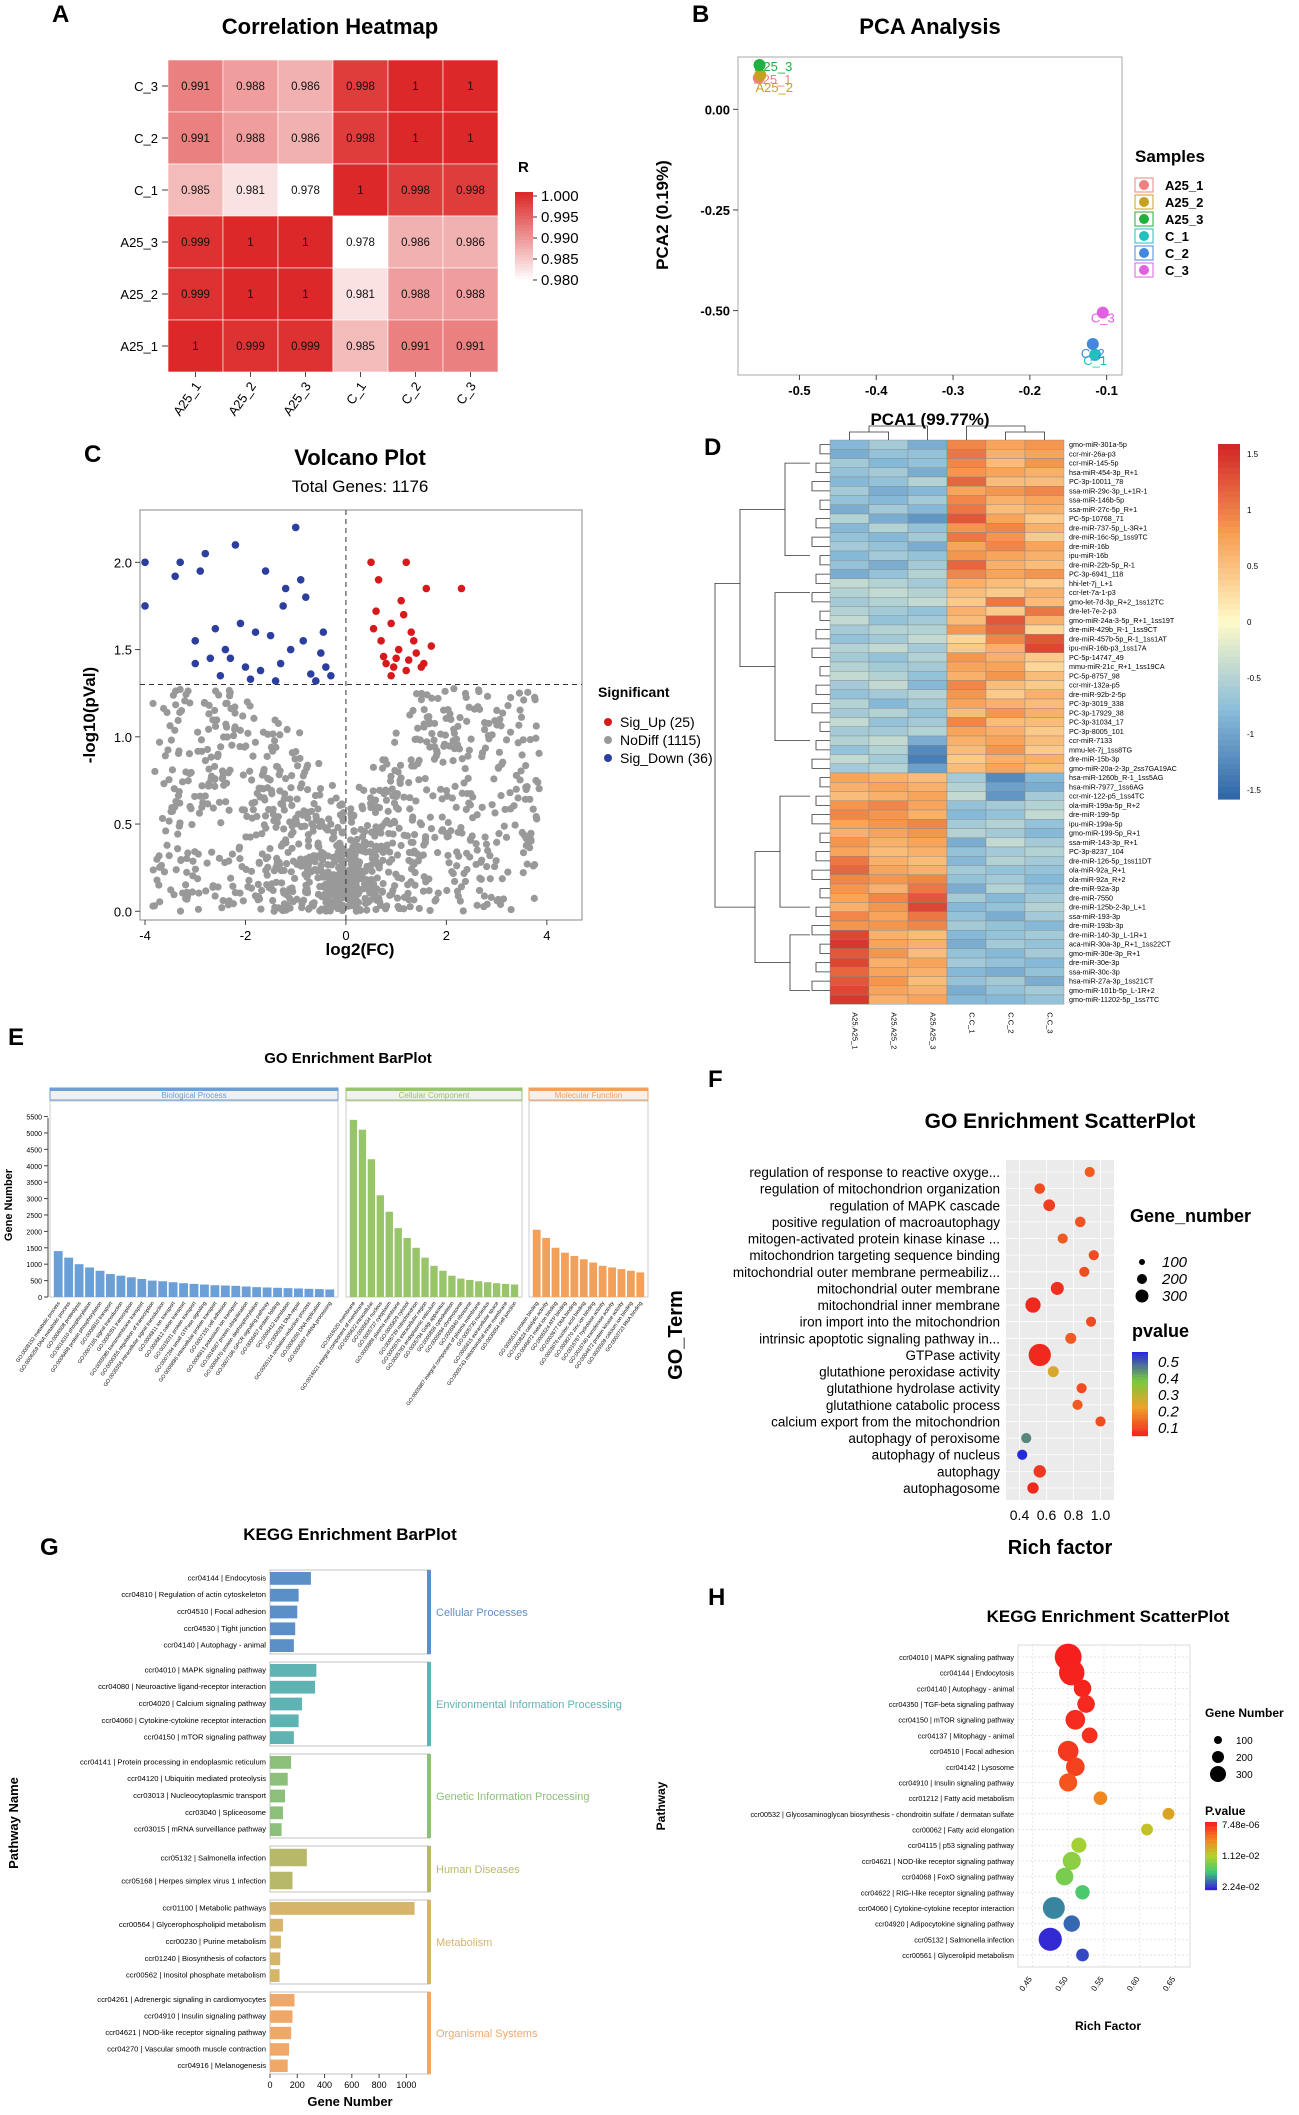 The width and height of the screenshot is (1299, 2115). Describe the element at coordinates (880, 1189) in the screenshot. I see `y-tick-label: regulation of mitochondrion organization` at that location.